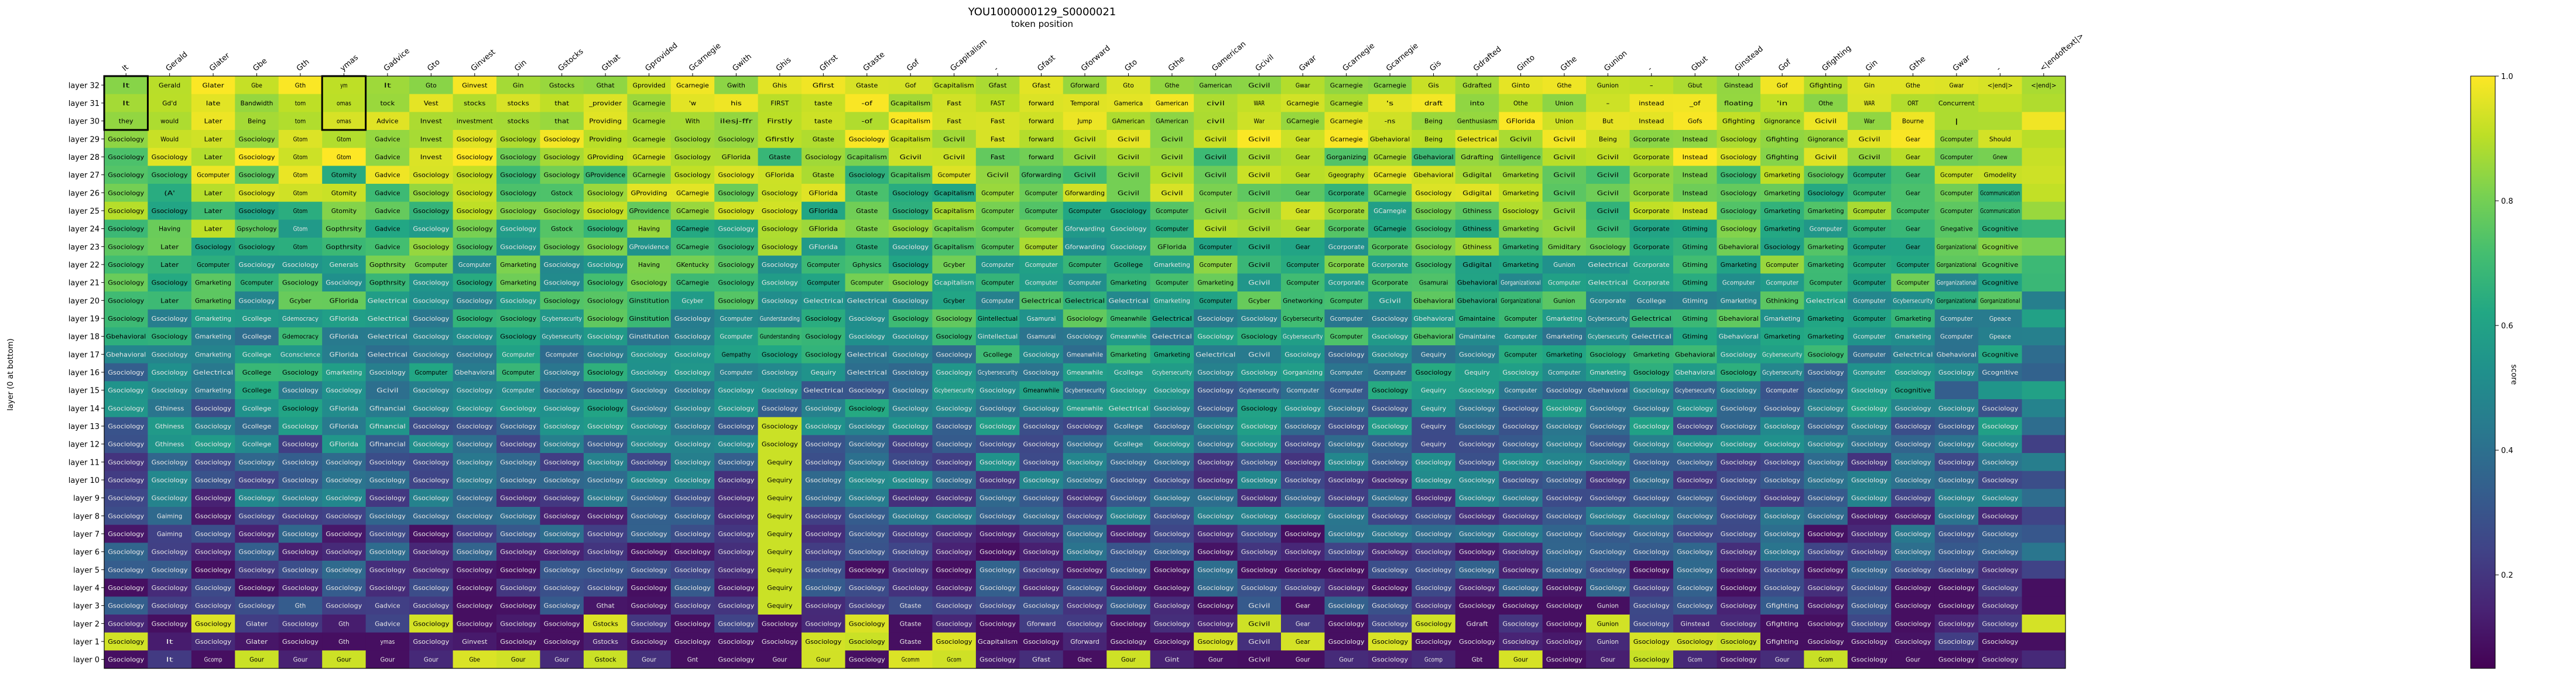  Describe the element at coordinates (1520, 660) in the screenshot. I see `cell-label: Gour` at that location.